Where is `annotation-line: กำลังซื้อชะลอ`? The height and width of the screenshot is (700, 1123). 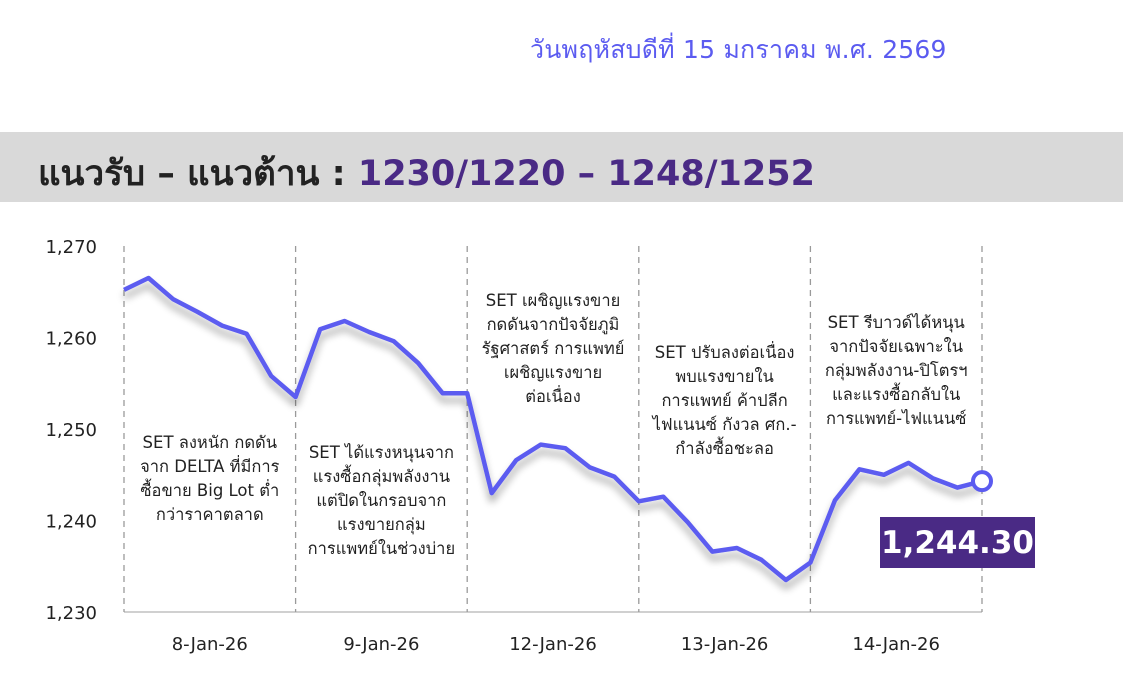
annotation-line: กำลังซื้อชะลอ is located at coordinates (724, 447).